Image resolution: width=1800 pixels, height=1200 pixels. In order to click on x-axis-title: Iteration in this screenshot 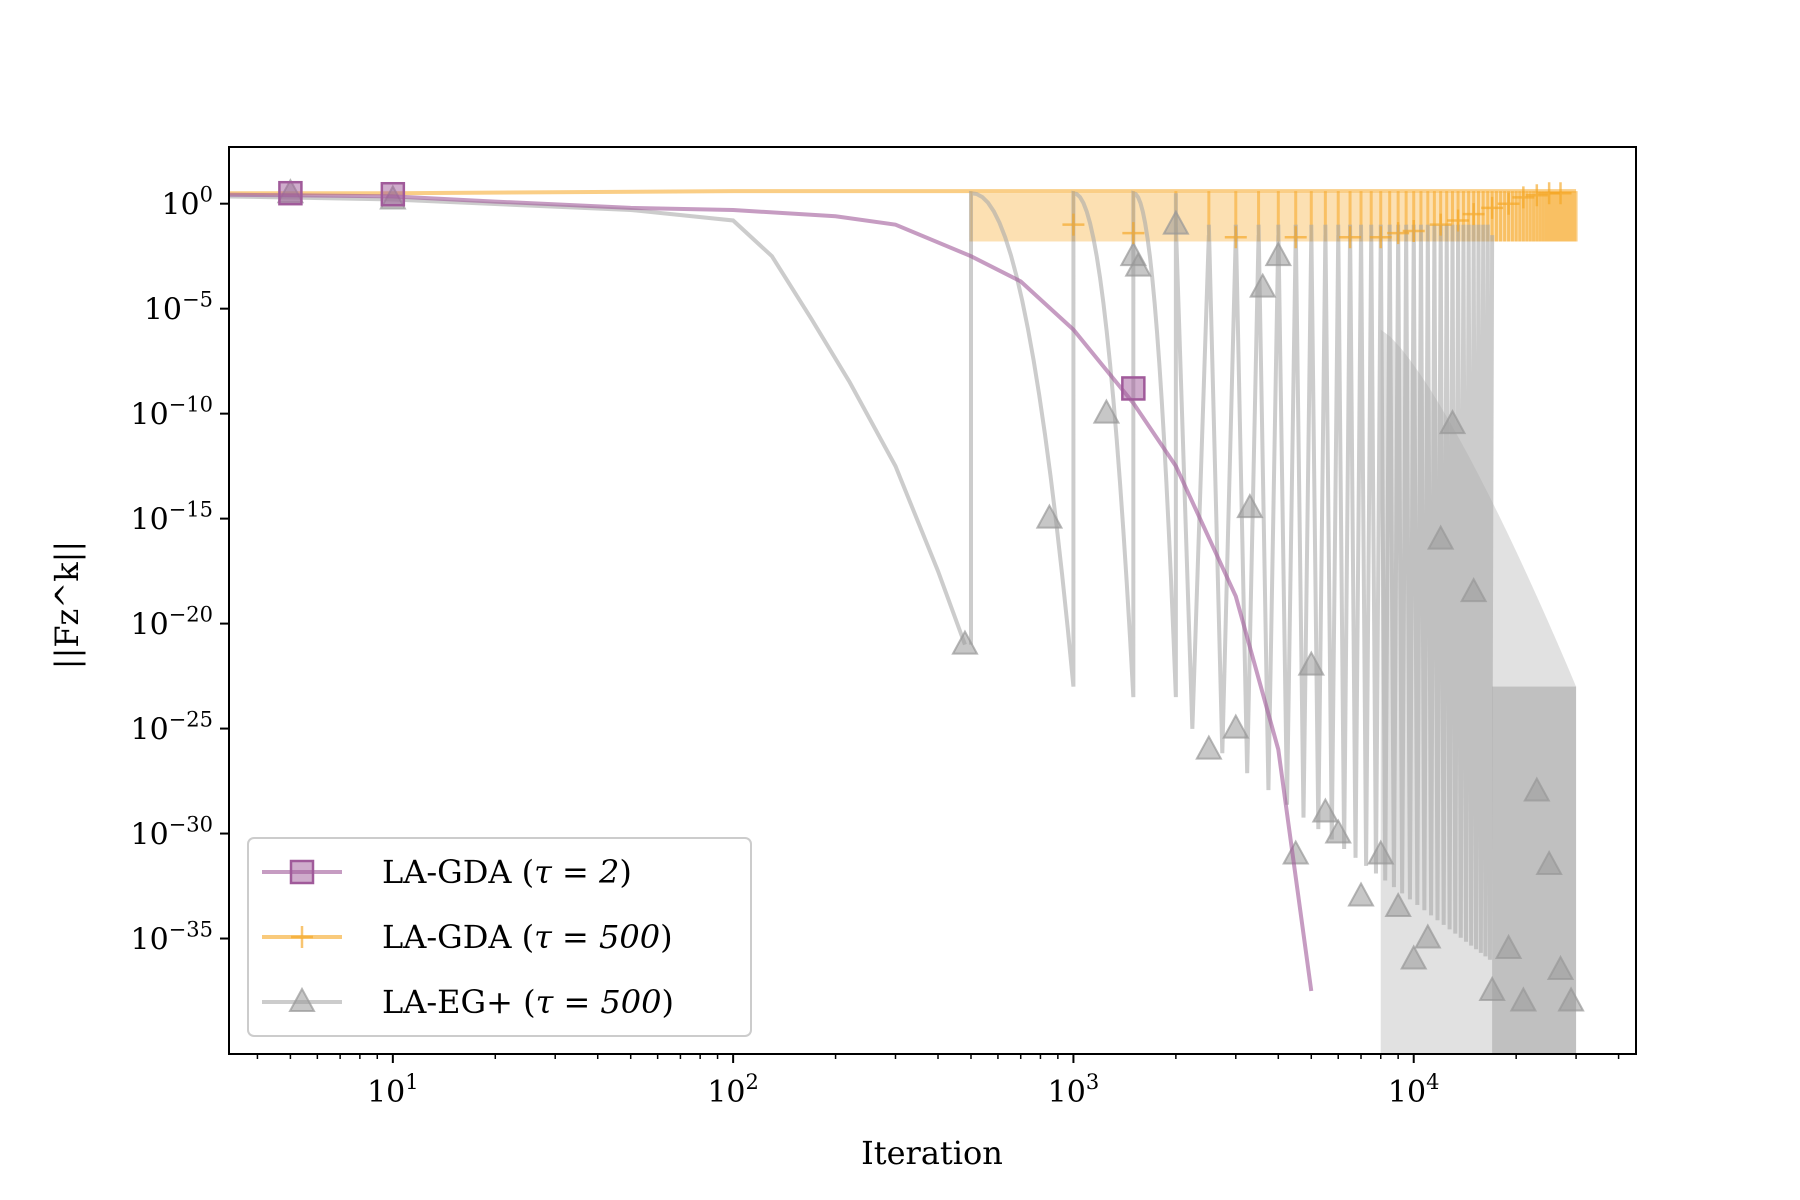, I will do `click(932, 1153)`.